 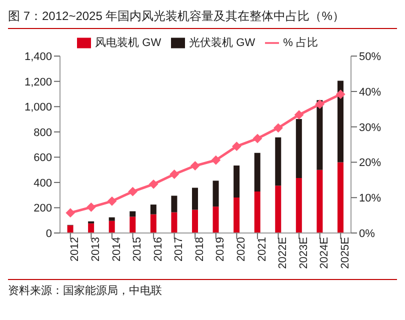 I want to click on y-tick-label: 1,400, so click(x=38, y=57).